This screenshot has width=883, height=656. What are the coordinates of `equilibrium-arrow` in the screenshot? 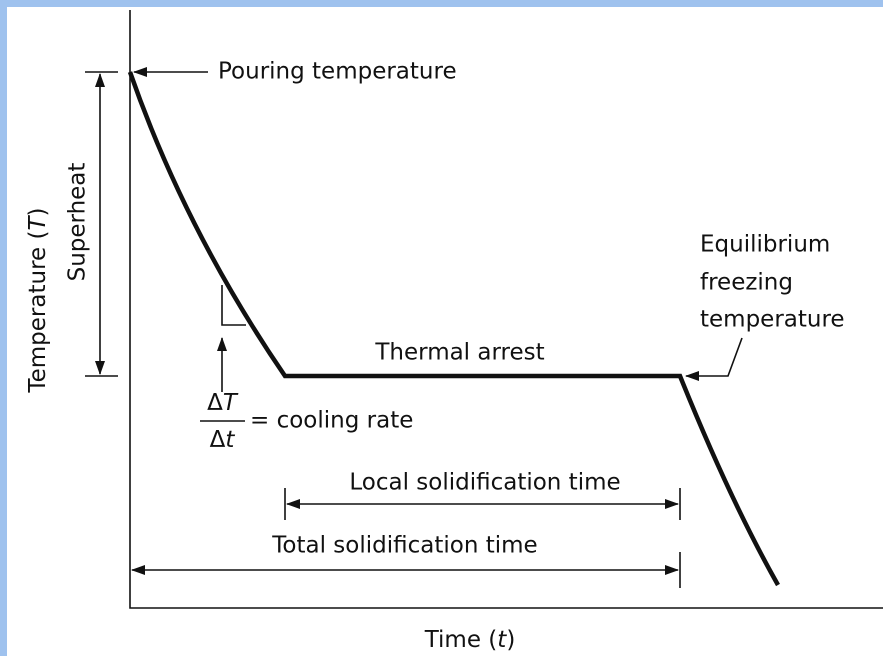 It's located at (714, 359).